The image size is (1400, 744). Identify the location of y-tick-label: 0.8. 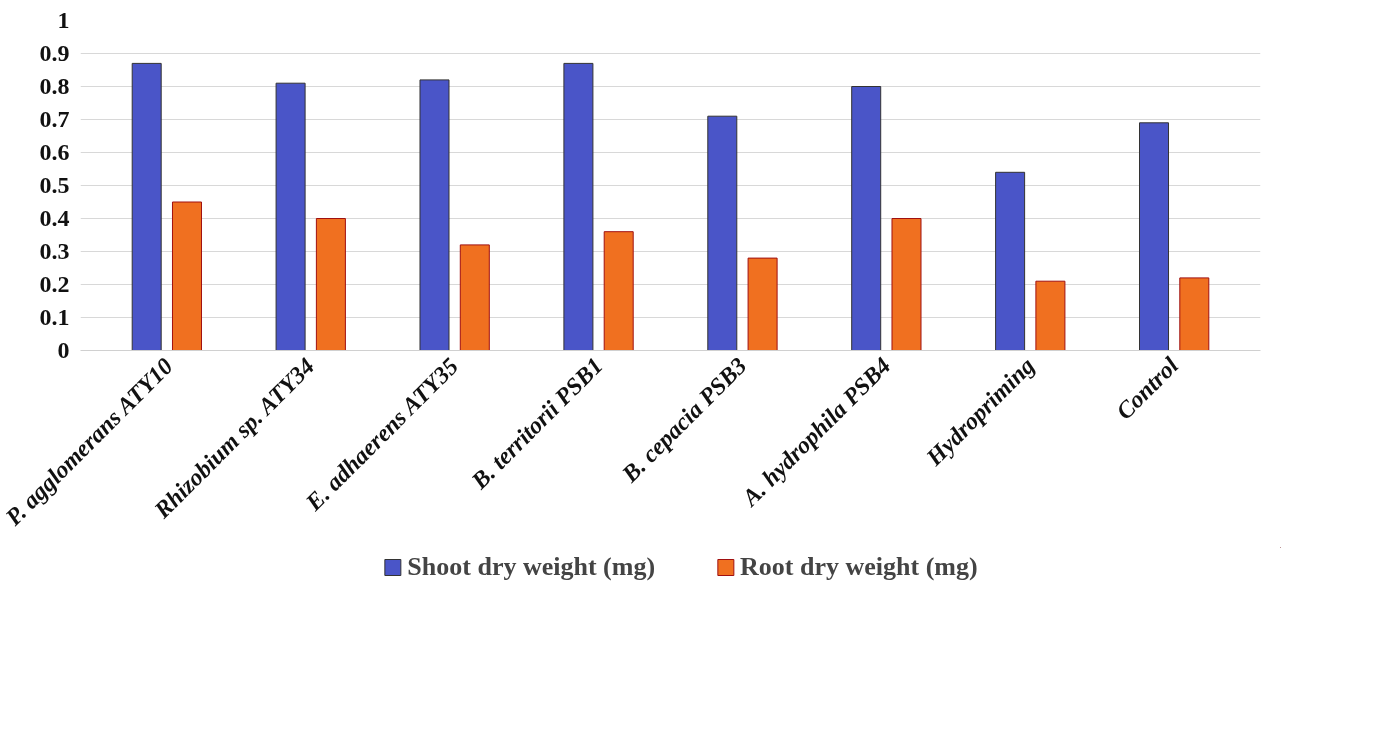
(54, 86).